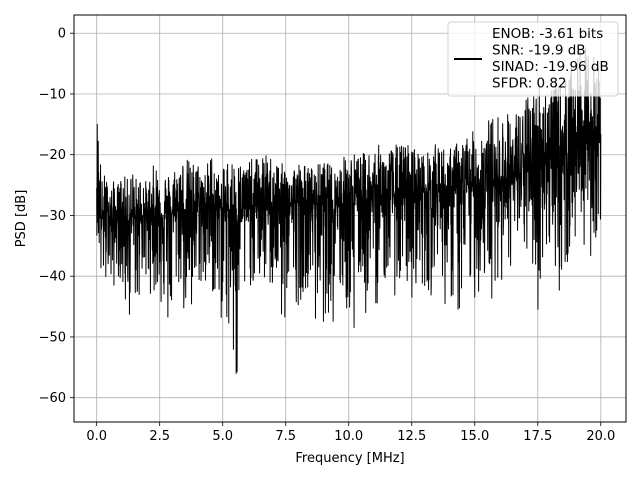 This screenshot has width=640, height=480. I want to click on legend-label-line: SINAD: -19.96 dB, so click(550, 67).